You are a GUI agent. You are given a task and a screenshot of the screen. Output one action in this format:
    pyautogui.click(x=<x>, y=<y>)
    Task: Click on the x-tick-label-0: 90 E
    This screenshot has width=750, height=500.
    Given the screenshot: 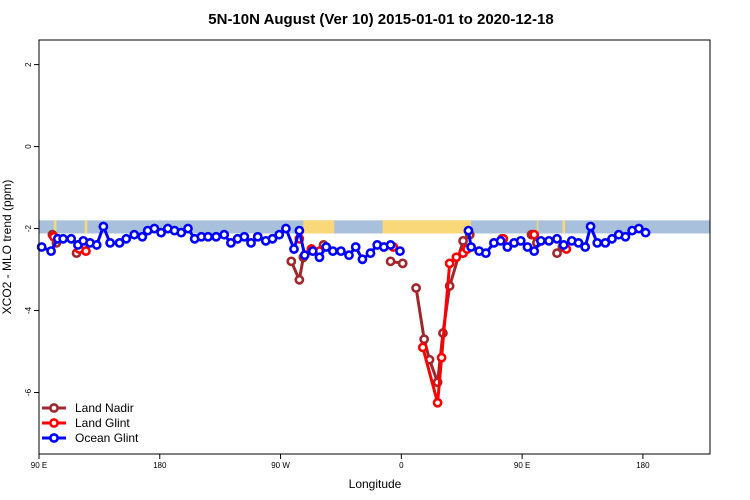 What is the action you would take?
    pyautogui.click(x=39, y=465)
    